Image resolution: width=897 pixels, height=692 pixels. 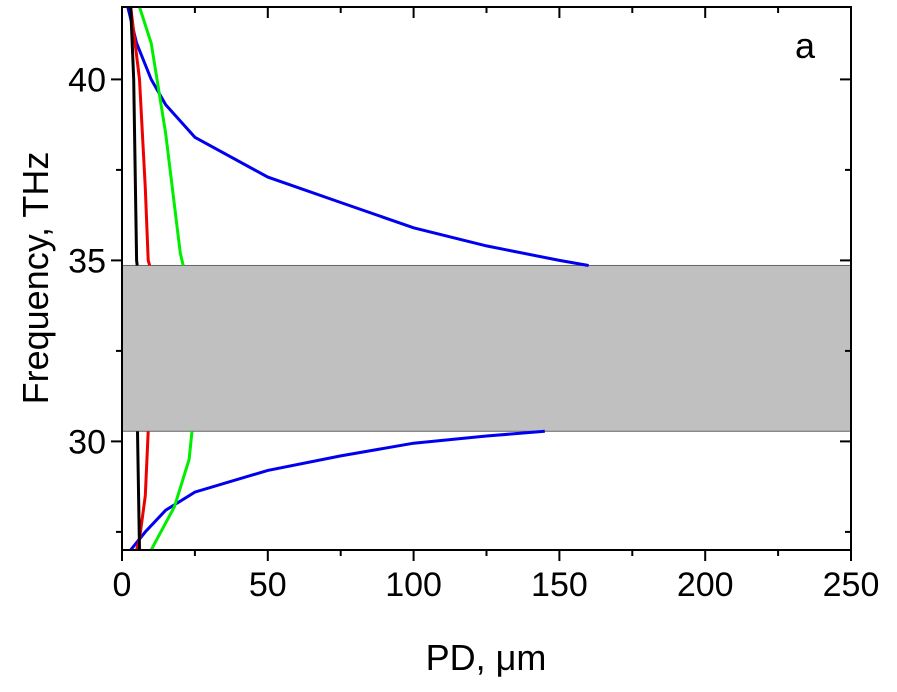 What do you see at coordinates (87, 442) in the screenshot?
I see `y-tick-label: 30` at bounding box center [87, 442].